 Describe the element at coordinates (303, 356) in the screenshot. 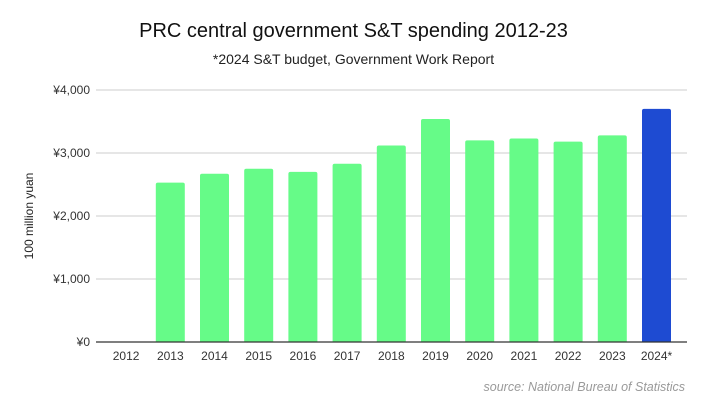

I see `x-tick-label: 2016` at that location.